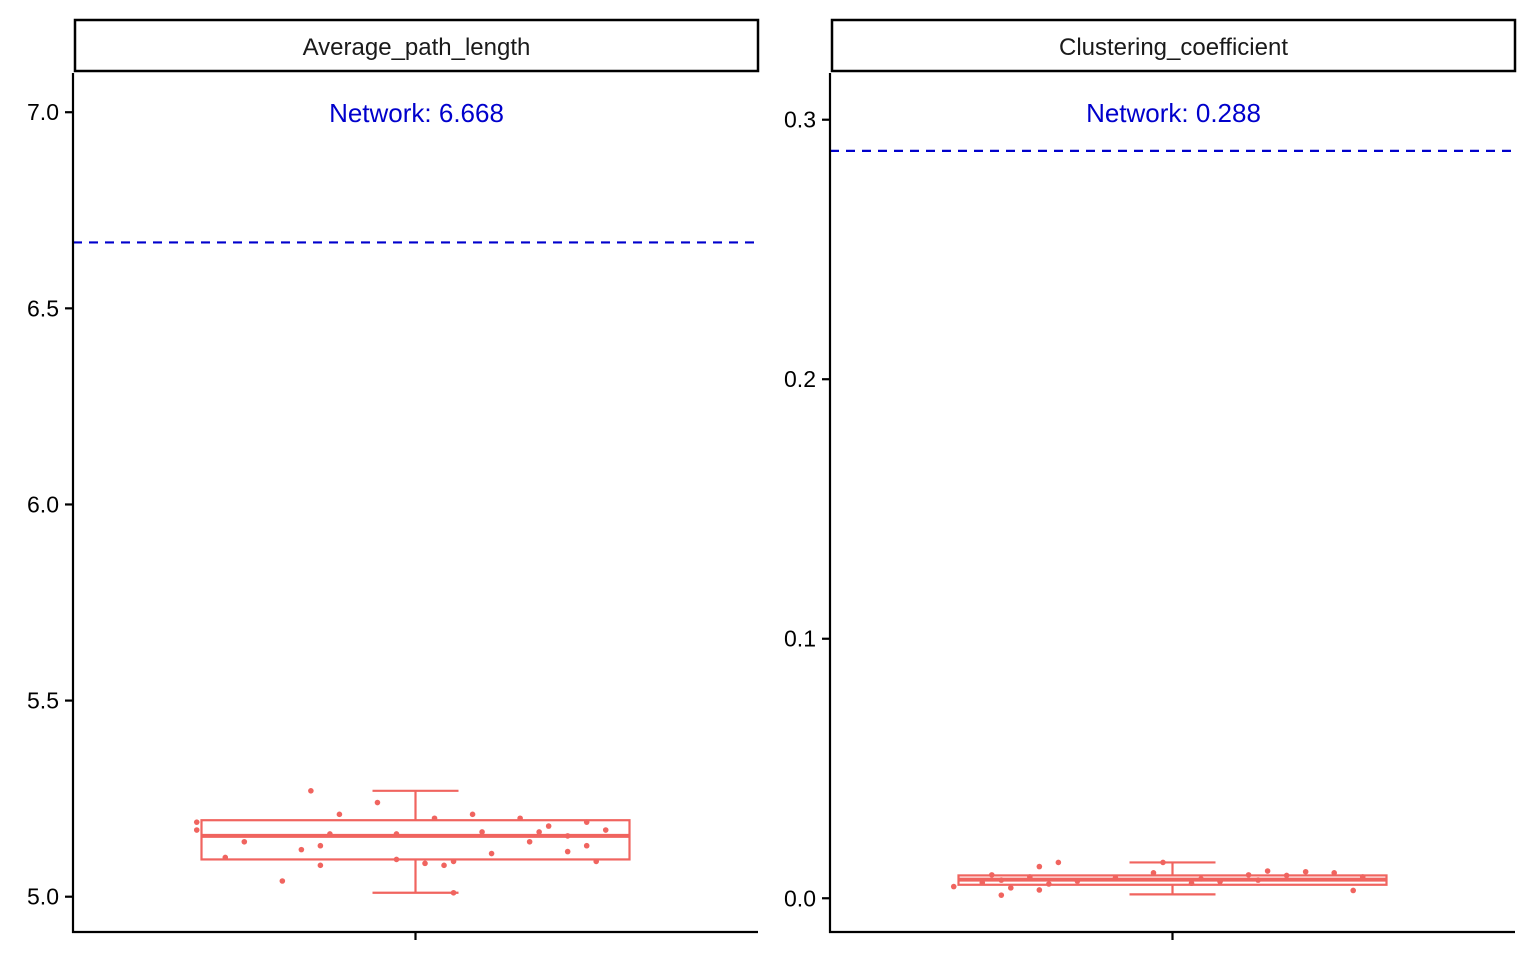  What do you see at coordinates (415, 840) in the screenshot?
I see `box-iqr-average-path-length` at bounding box center [415, 840].